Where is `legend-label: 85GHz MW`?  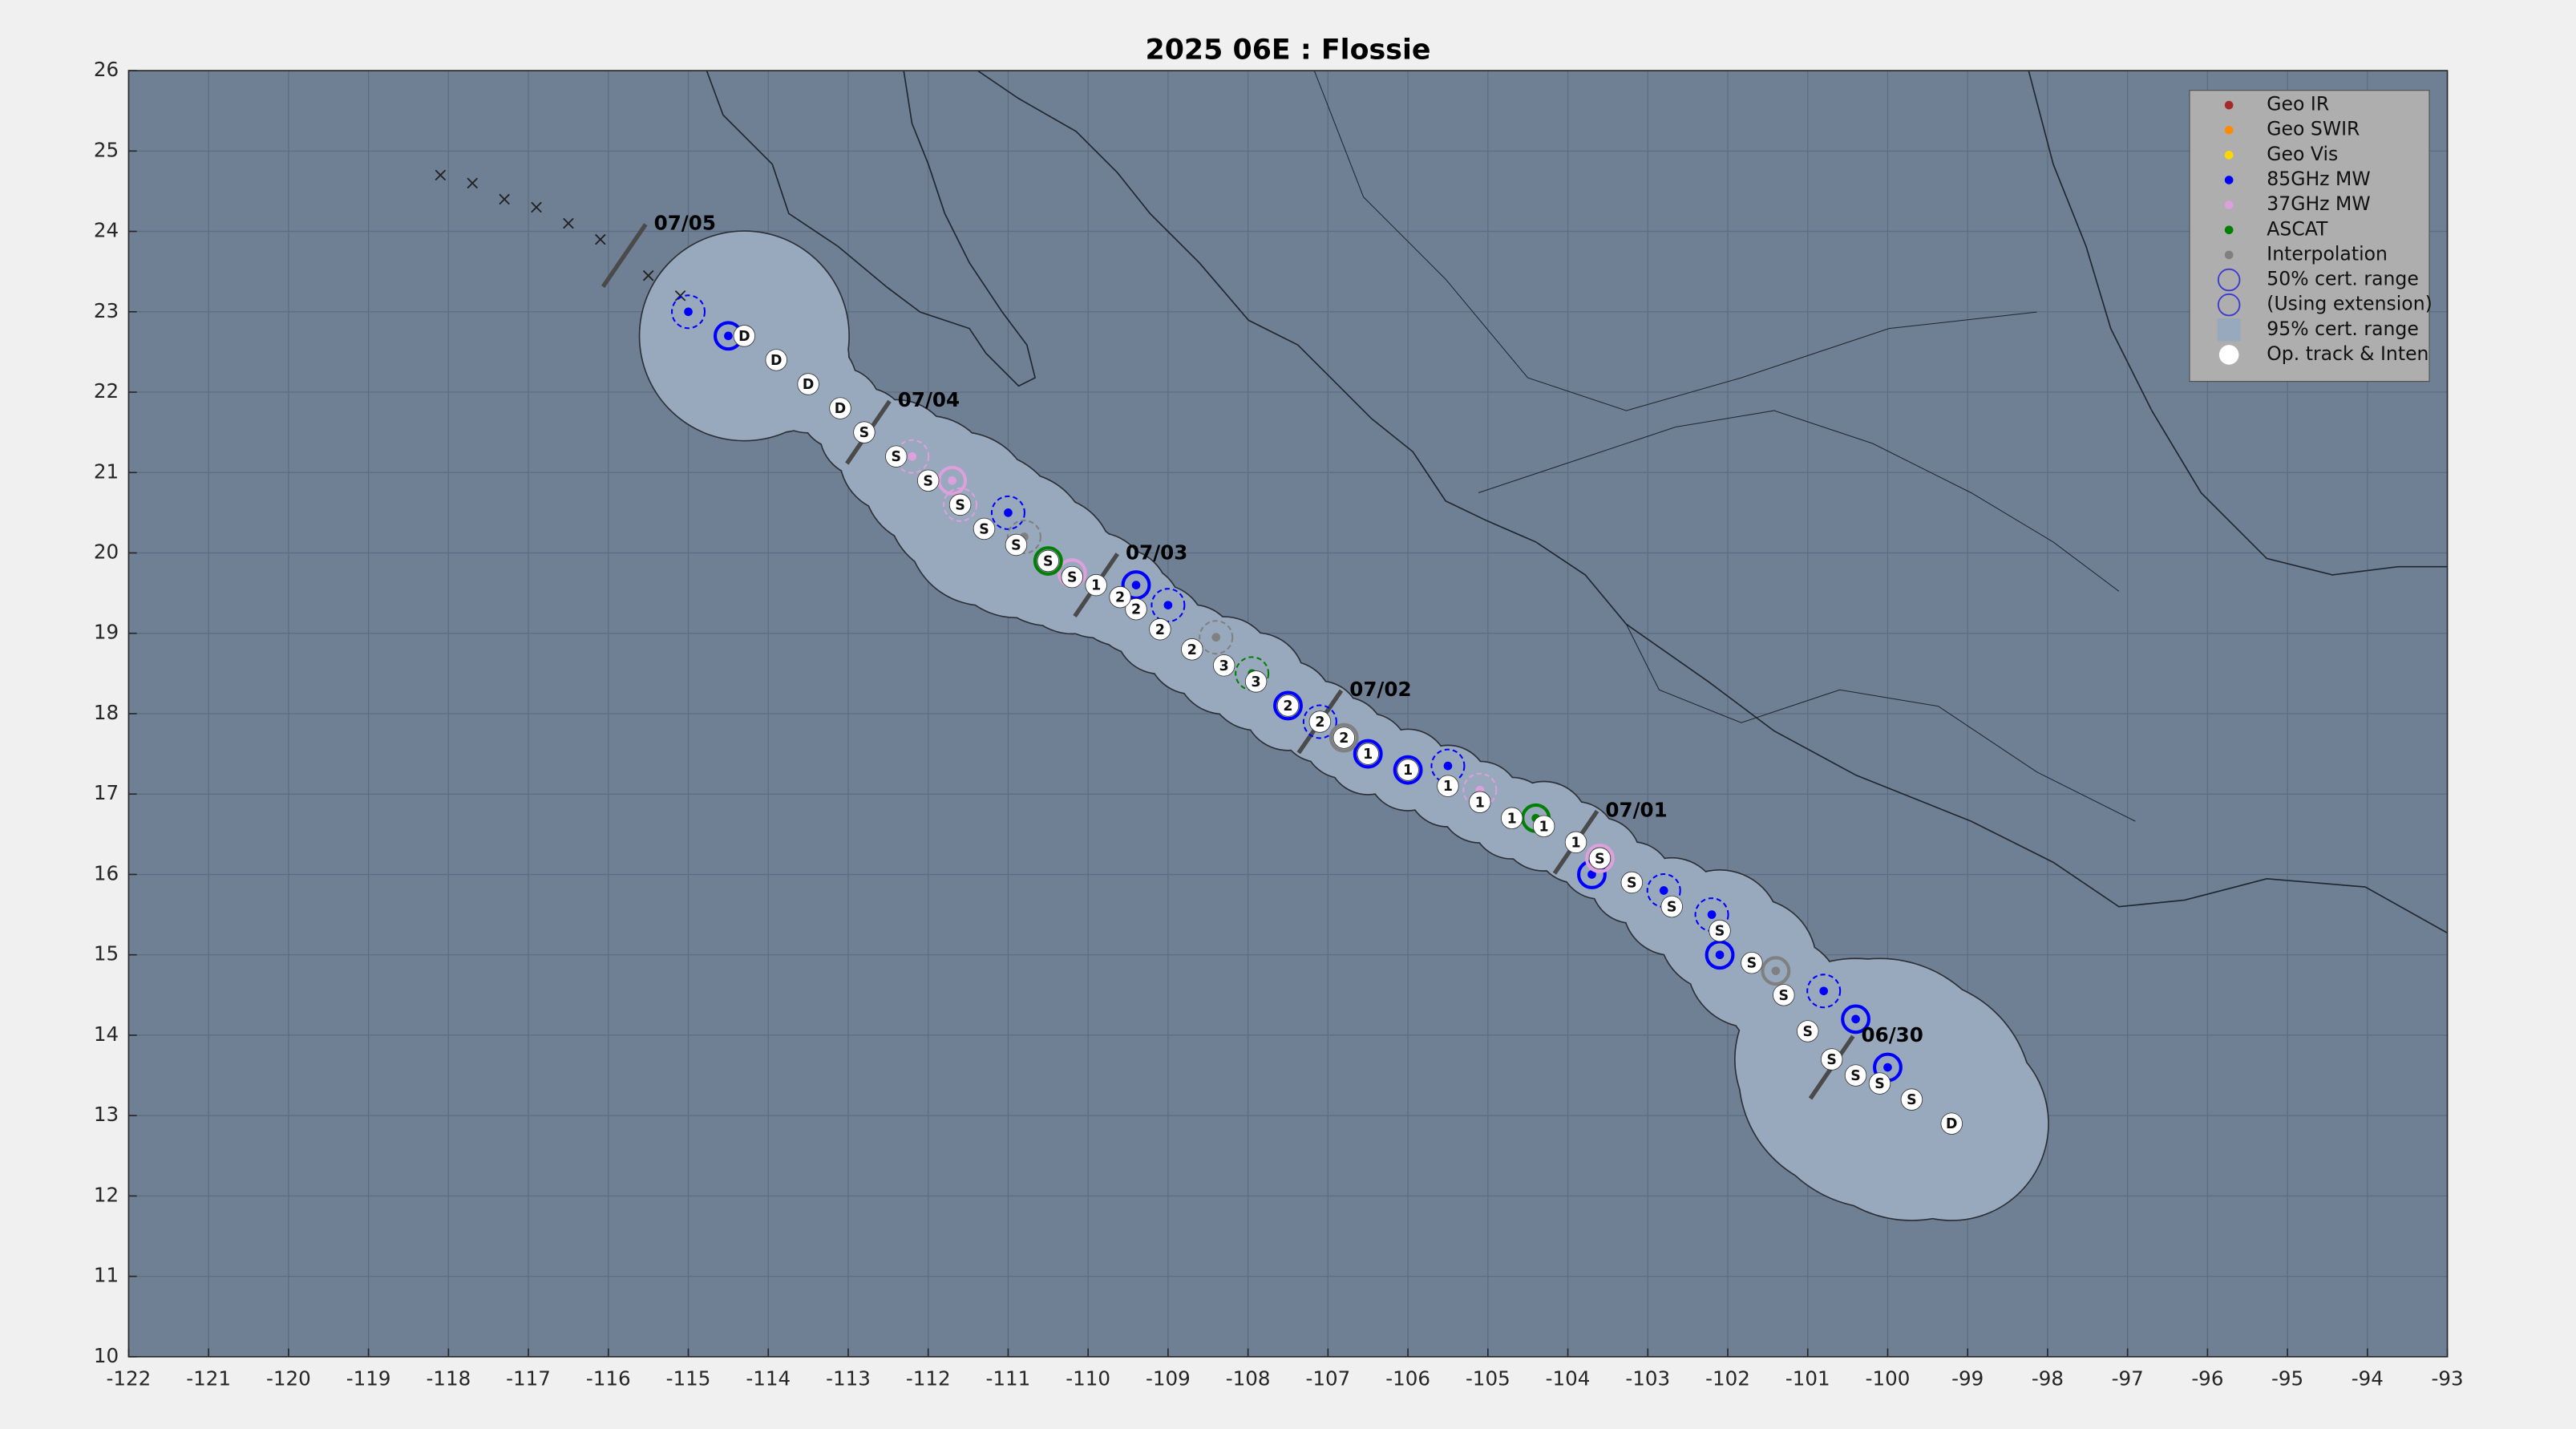 legend-label: 85GHz MW is located at coordinates (2318, 179).